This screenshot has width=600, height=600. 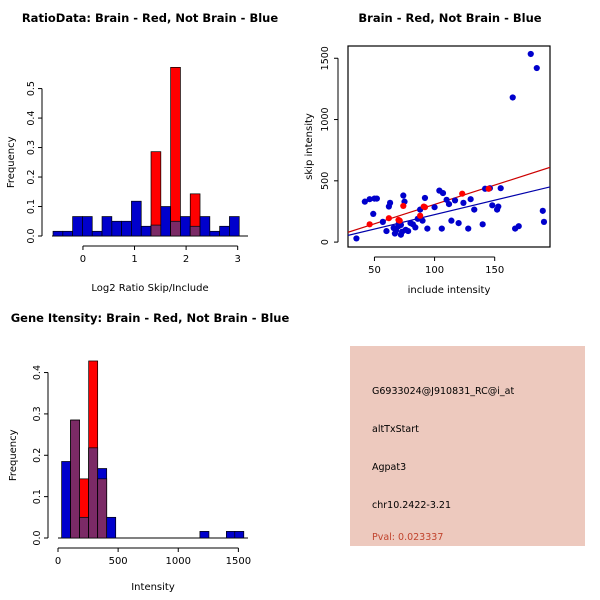 I want to click on plot-frame, so click(x=449, y=146).